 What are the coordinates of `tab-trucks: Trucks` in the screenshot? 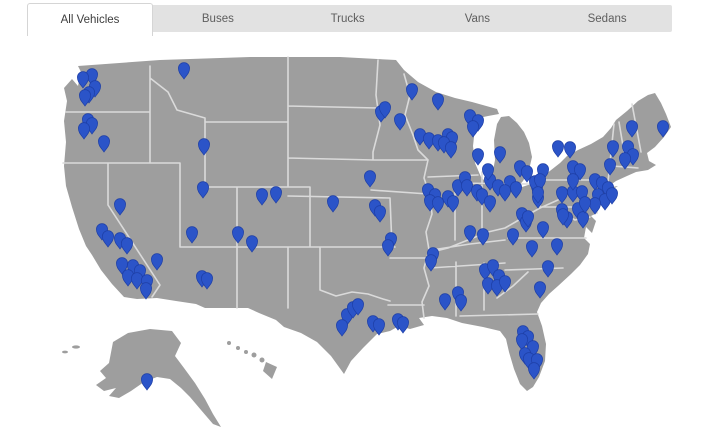 It's located at (347, 18).